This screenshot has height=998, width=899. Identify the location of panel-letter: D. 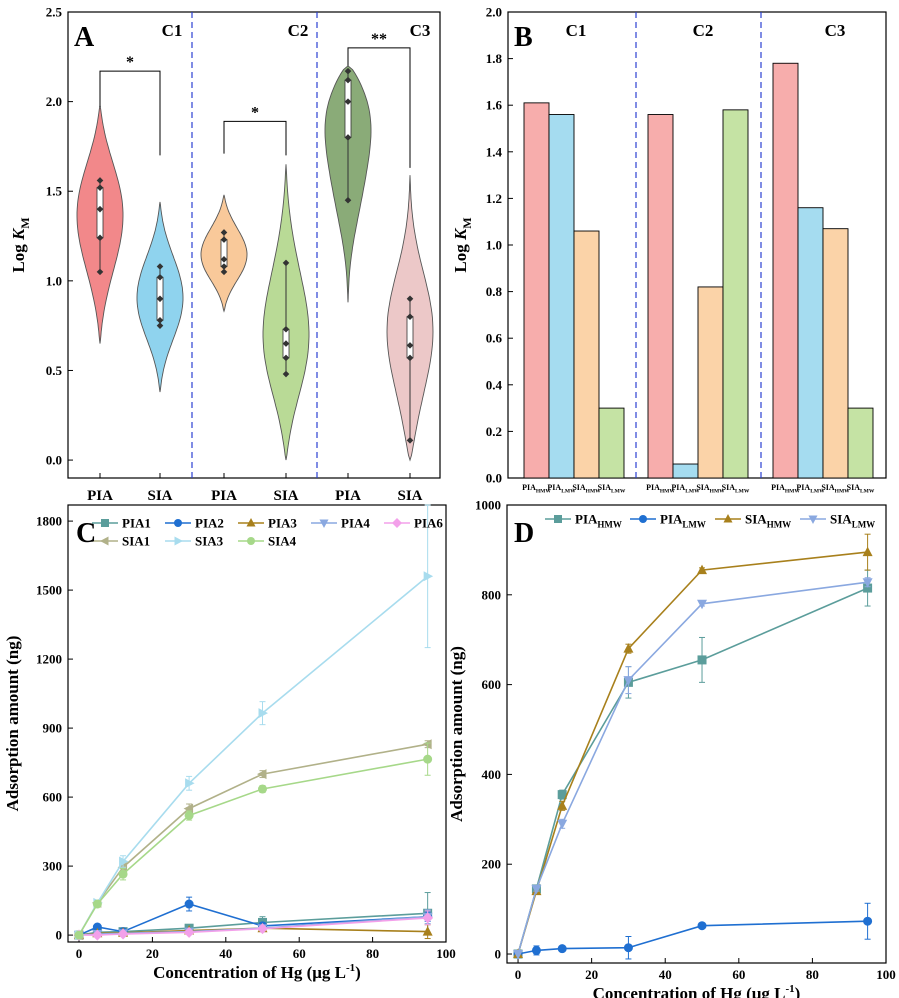
(524, 533).